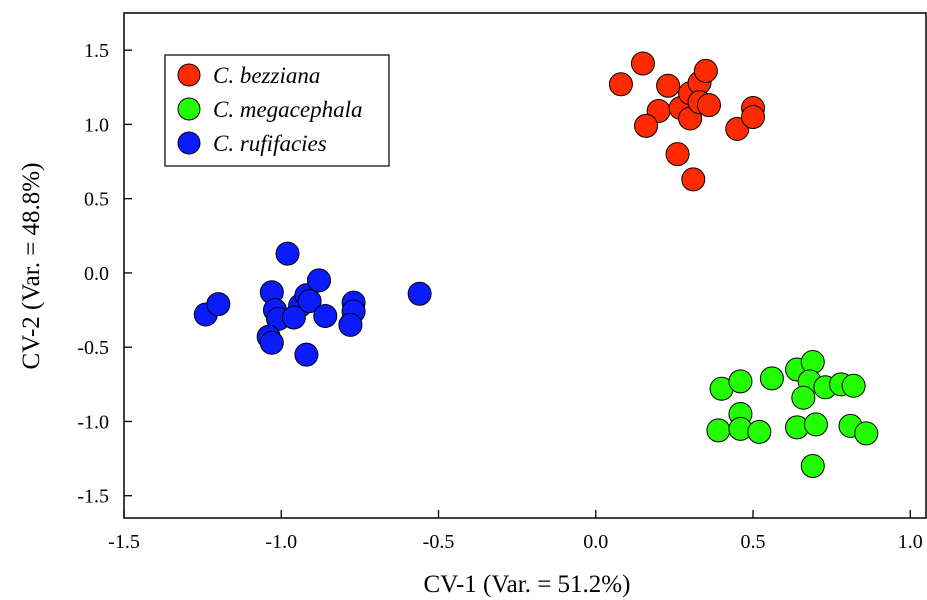 The width and height of the screenshot is (927, 600). Describe the element at coordinates (595, 542) in the screenshot. I see `x-tick-label: 0.0` at that location.